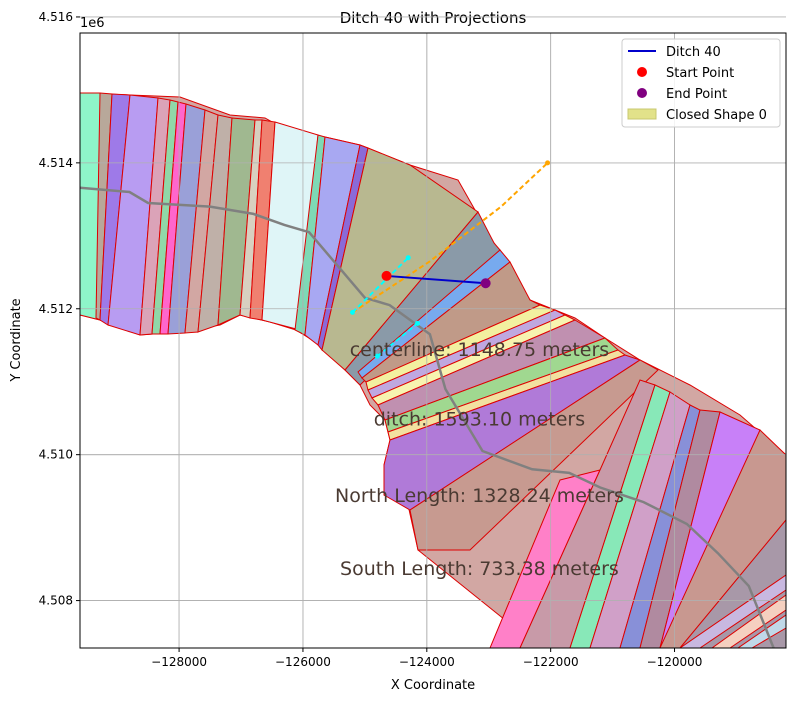 This screenshot has width=796, height=701. Describe the element at coordinates (56, 163) in the screenshot. I see `y-tick-label: 4.514` at that location.